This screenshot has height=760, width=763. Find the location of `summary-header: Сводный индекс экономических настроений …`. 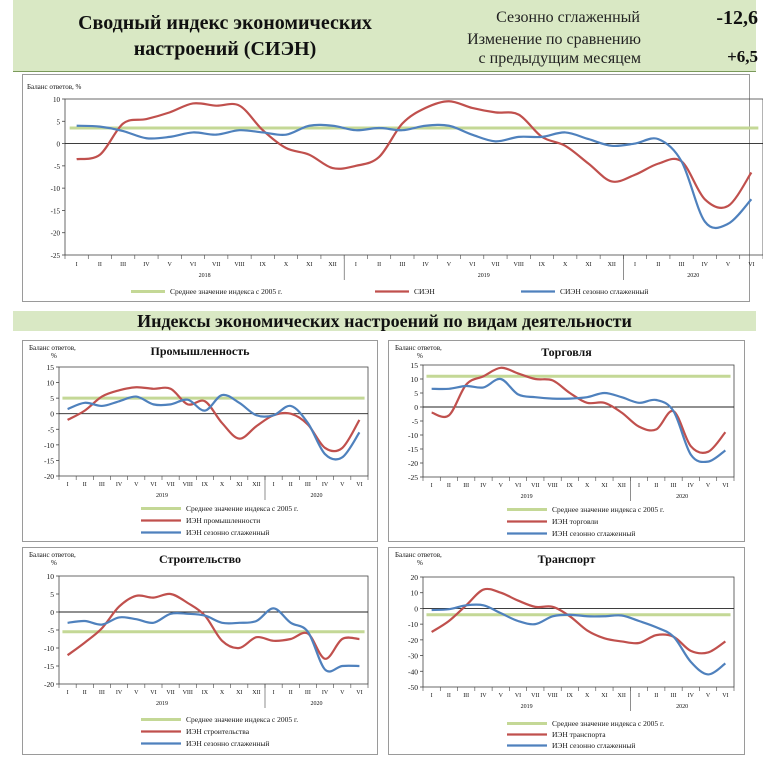

summary-header: Сводный индекс экономических настроений … is located at coordinates (385, 36).